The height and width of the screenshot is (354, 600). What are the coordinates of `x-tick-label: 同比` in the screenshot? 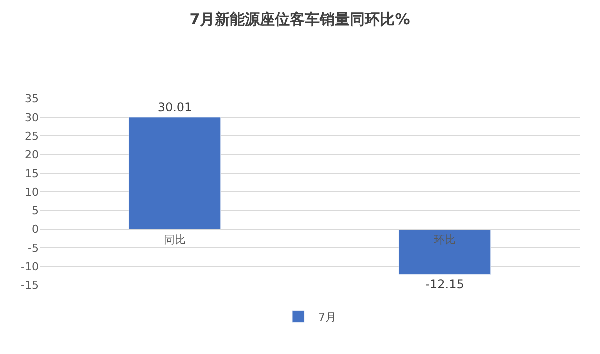 It's located at (175, 240).